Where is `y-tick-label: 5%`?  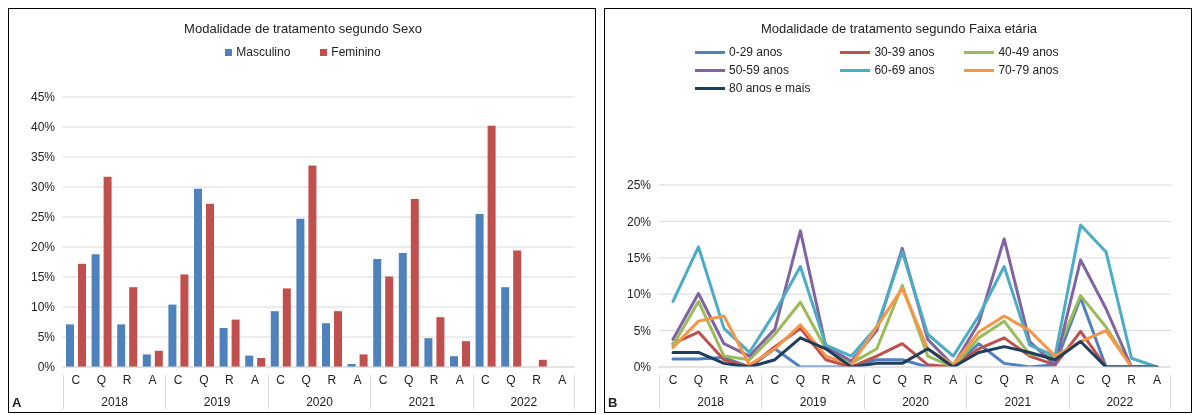
y-tick-label: 5% is located at coordinates (642, 330).